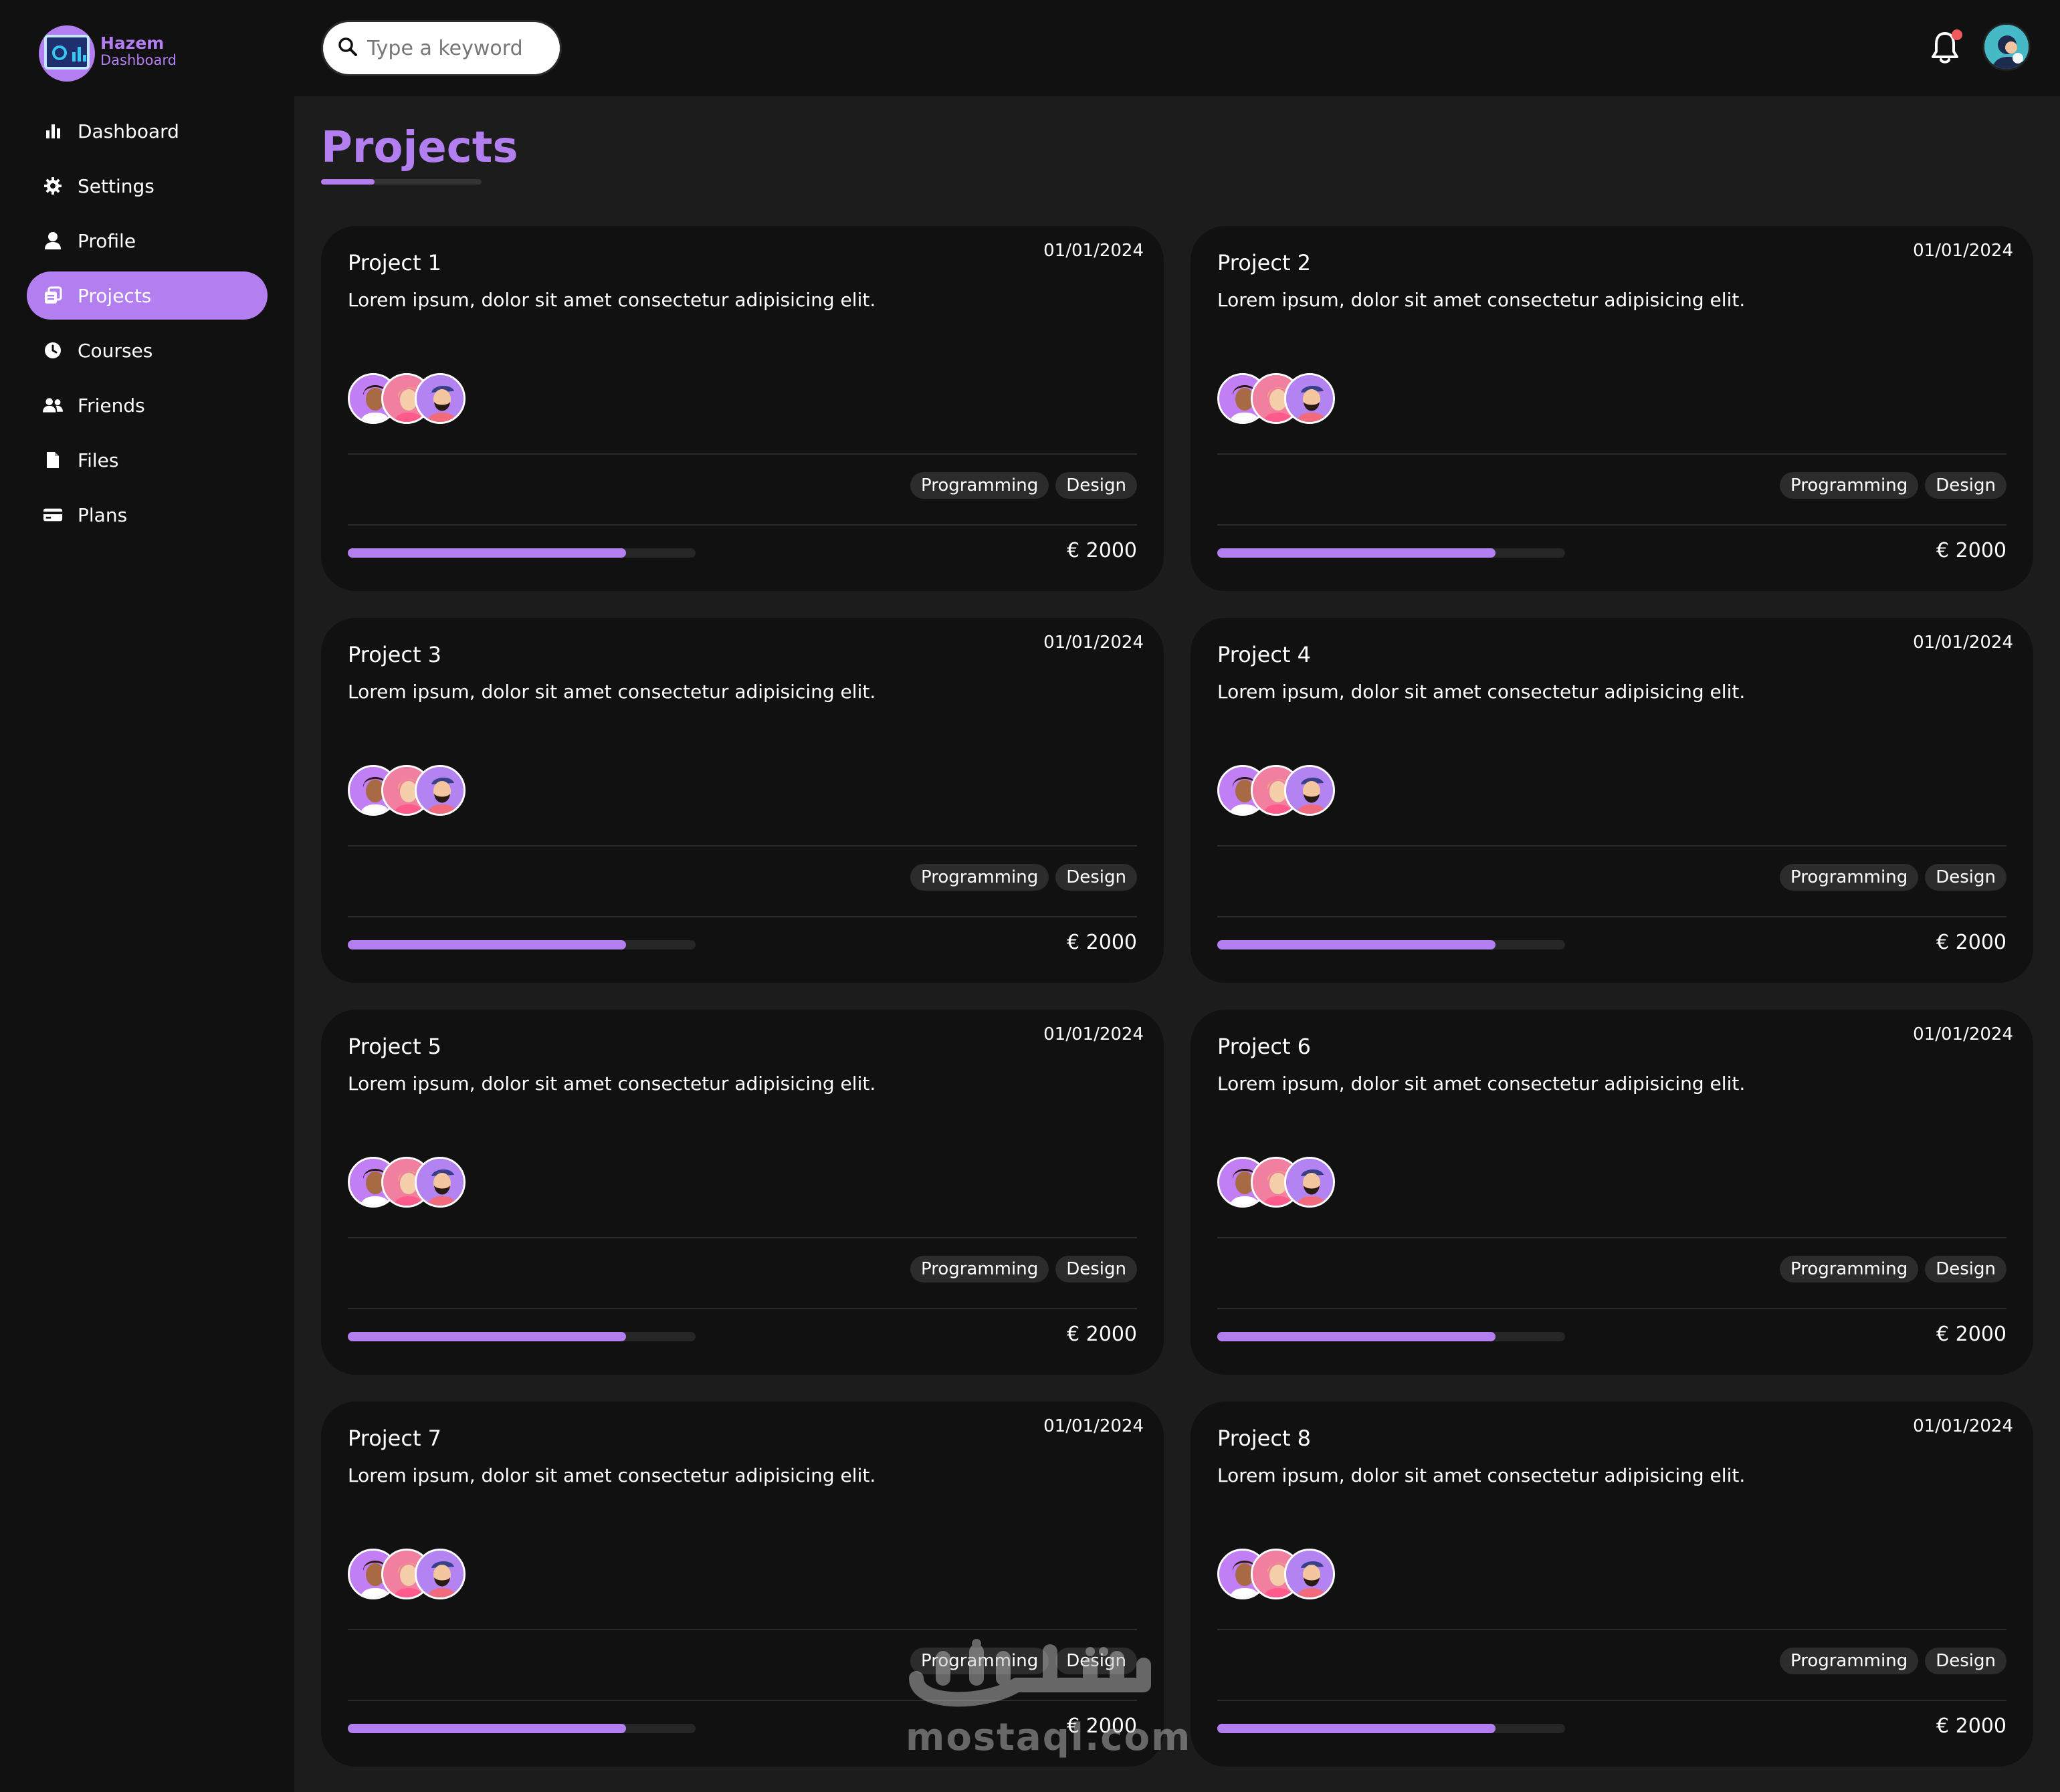  I want to click on sidebar-item-label: Plans, so click(103, 514).